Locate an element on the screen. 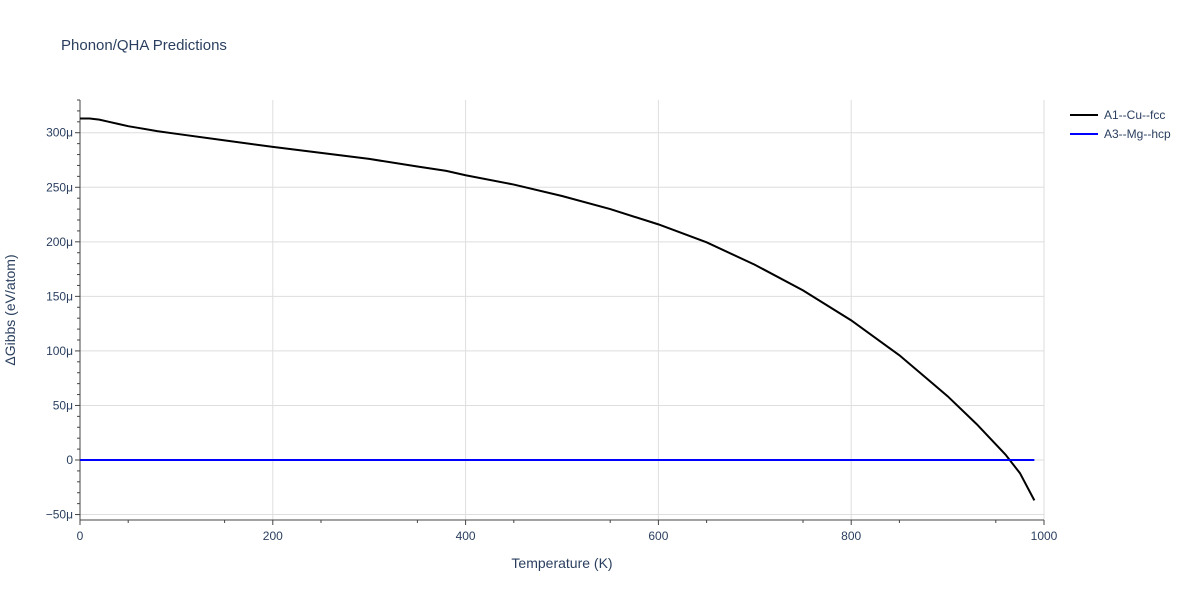 Image resolution: width=1200 pixels, height=600 pixels. x-tick-label: 1000 is located at coordinates (1044, 536).